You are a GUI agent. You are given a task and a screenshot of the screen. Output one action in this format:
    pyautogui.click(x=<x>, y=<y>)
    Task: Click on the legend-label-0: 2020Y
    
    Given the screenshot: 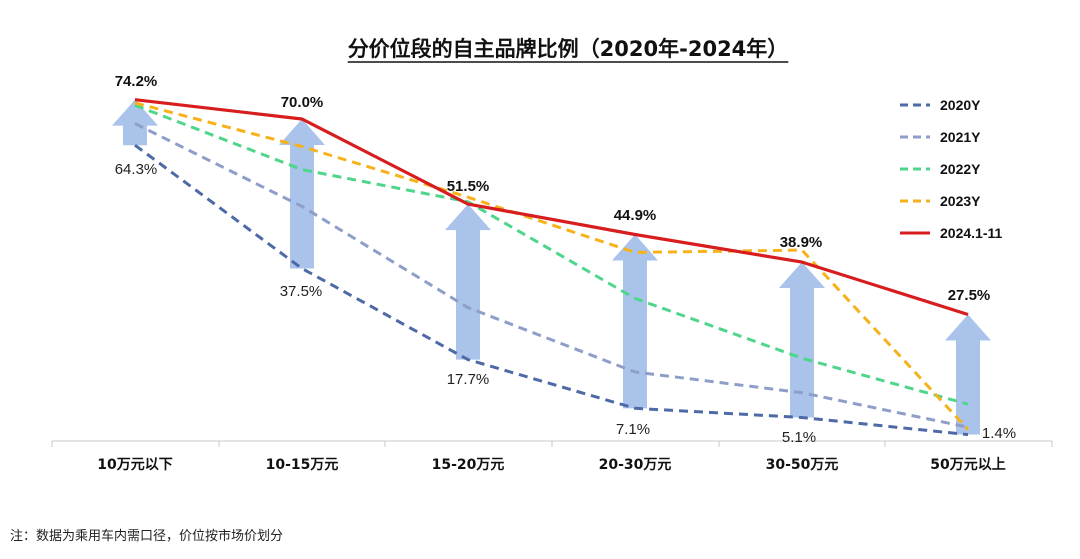 What is the action you would take?
    pyautogui.click(x=960, y=105)
    